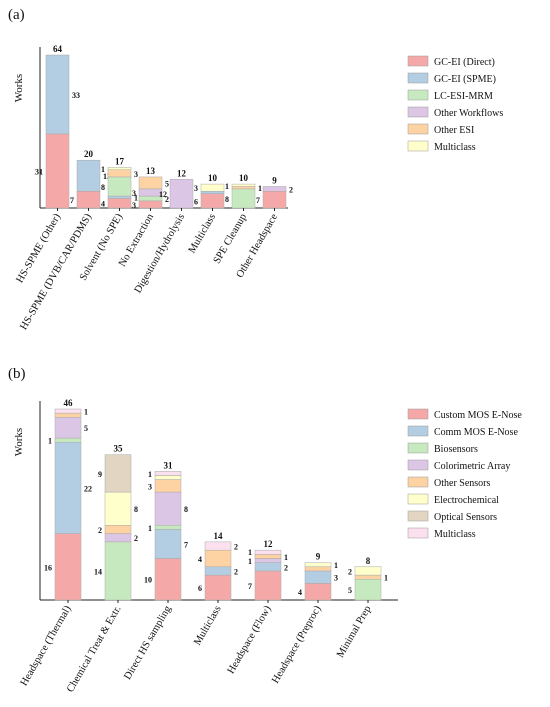 This screenshot has height=707, width=550. What do you see at coordinates (107, 176) in the screenshot?
I see `segment-label: 13` at bounding box center [107, 176].